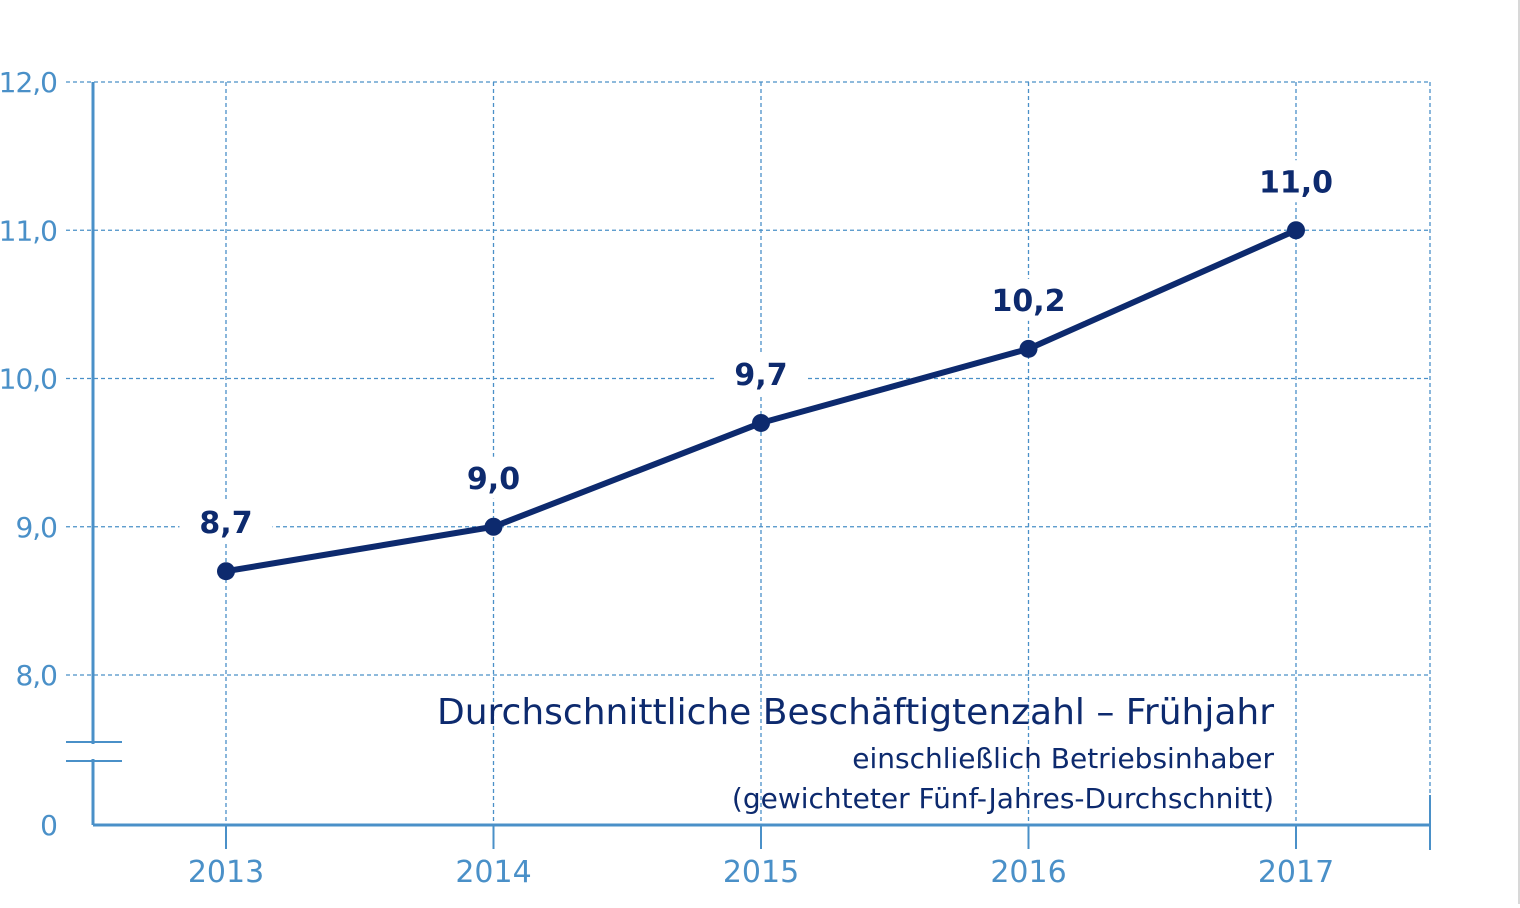 The image size is (1520, 908). Describe the element at coordinates (28, 82) in the screenshot. I see `y-tick-label: 12,0` at that location.